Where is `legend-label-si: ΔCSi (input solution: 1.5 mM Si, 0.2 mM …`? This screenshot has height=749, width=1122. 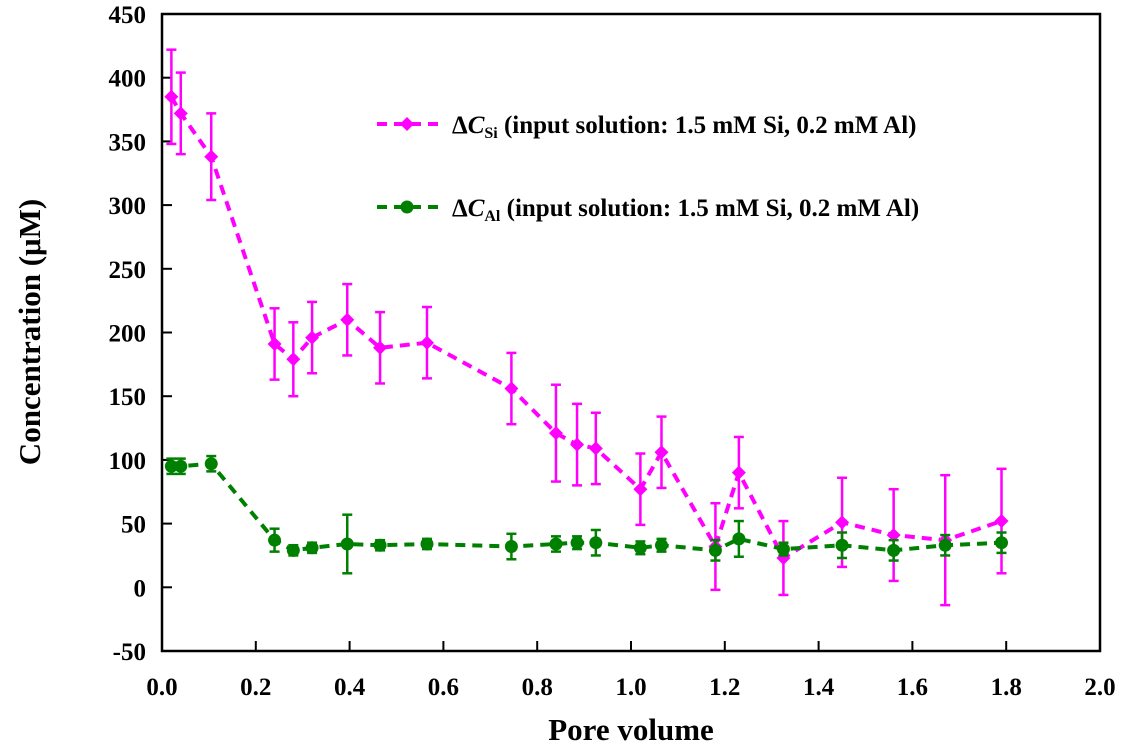
legend-label-si: ΔCSi (input solution: 1.5 mM Si, 0.2 mM … is located at coordinates (684, 127).